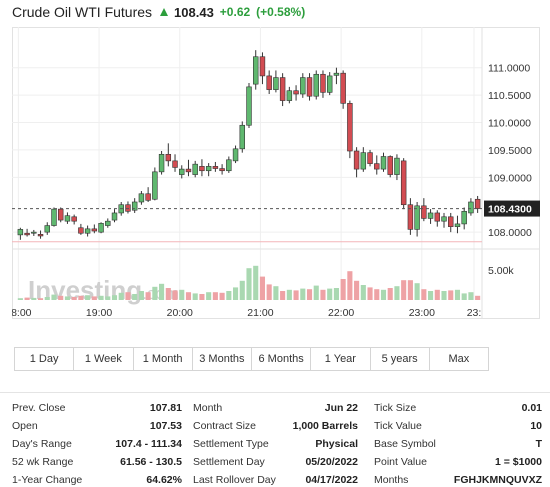  I want to click on x-tick-label: 19:00, so click(99, 313).